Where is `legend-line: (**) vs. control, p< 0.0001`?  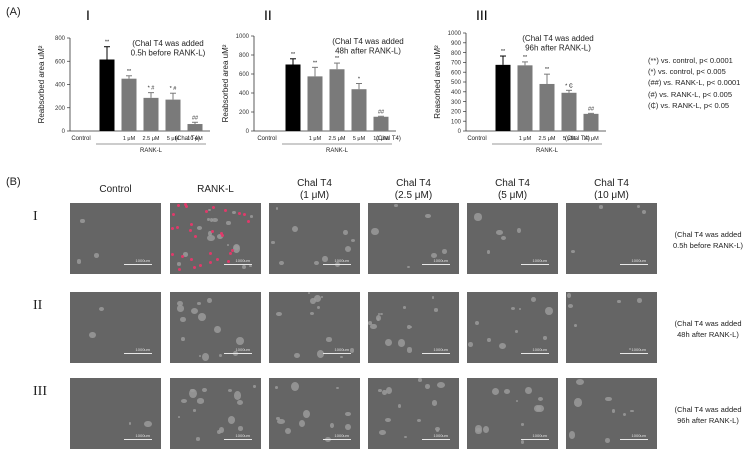 legend-line: (**) vs. control, p< 0.0001 is located at coordinates (690, 60).